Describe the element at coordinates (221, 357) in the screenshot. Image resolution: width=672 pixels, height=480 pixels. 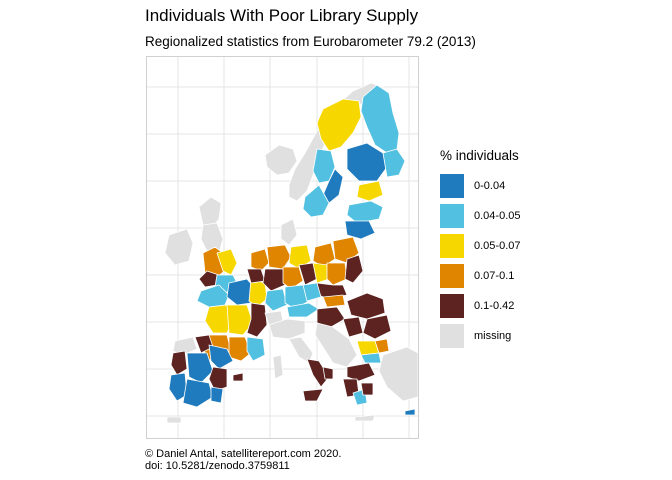
I see `region-spain-ne` at that location.